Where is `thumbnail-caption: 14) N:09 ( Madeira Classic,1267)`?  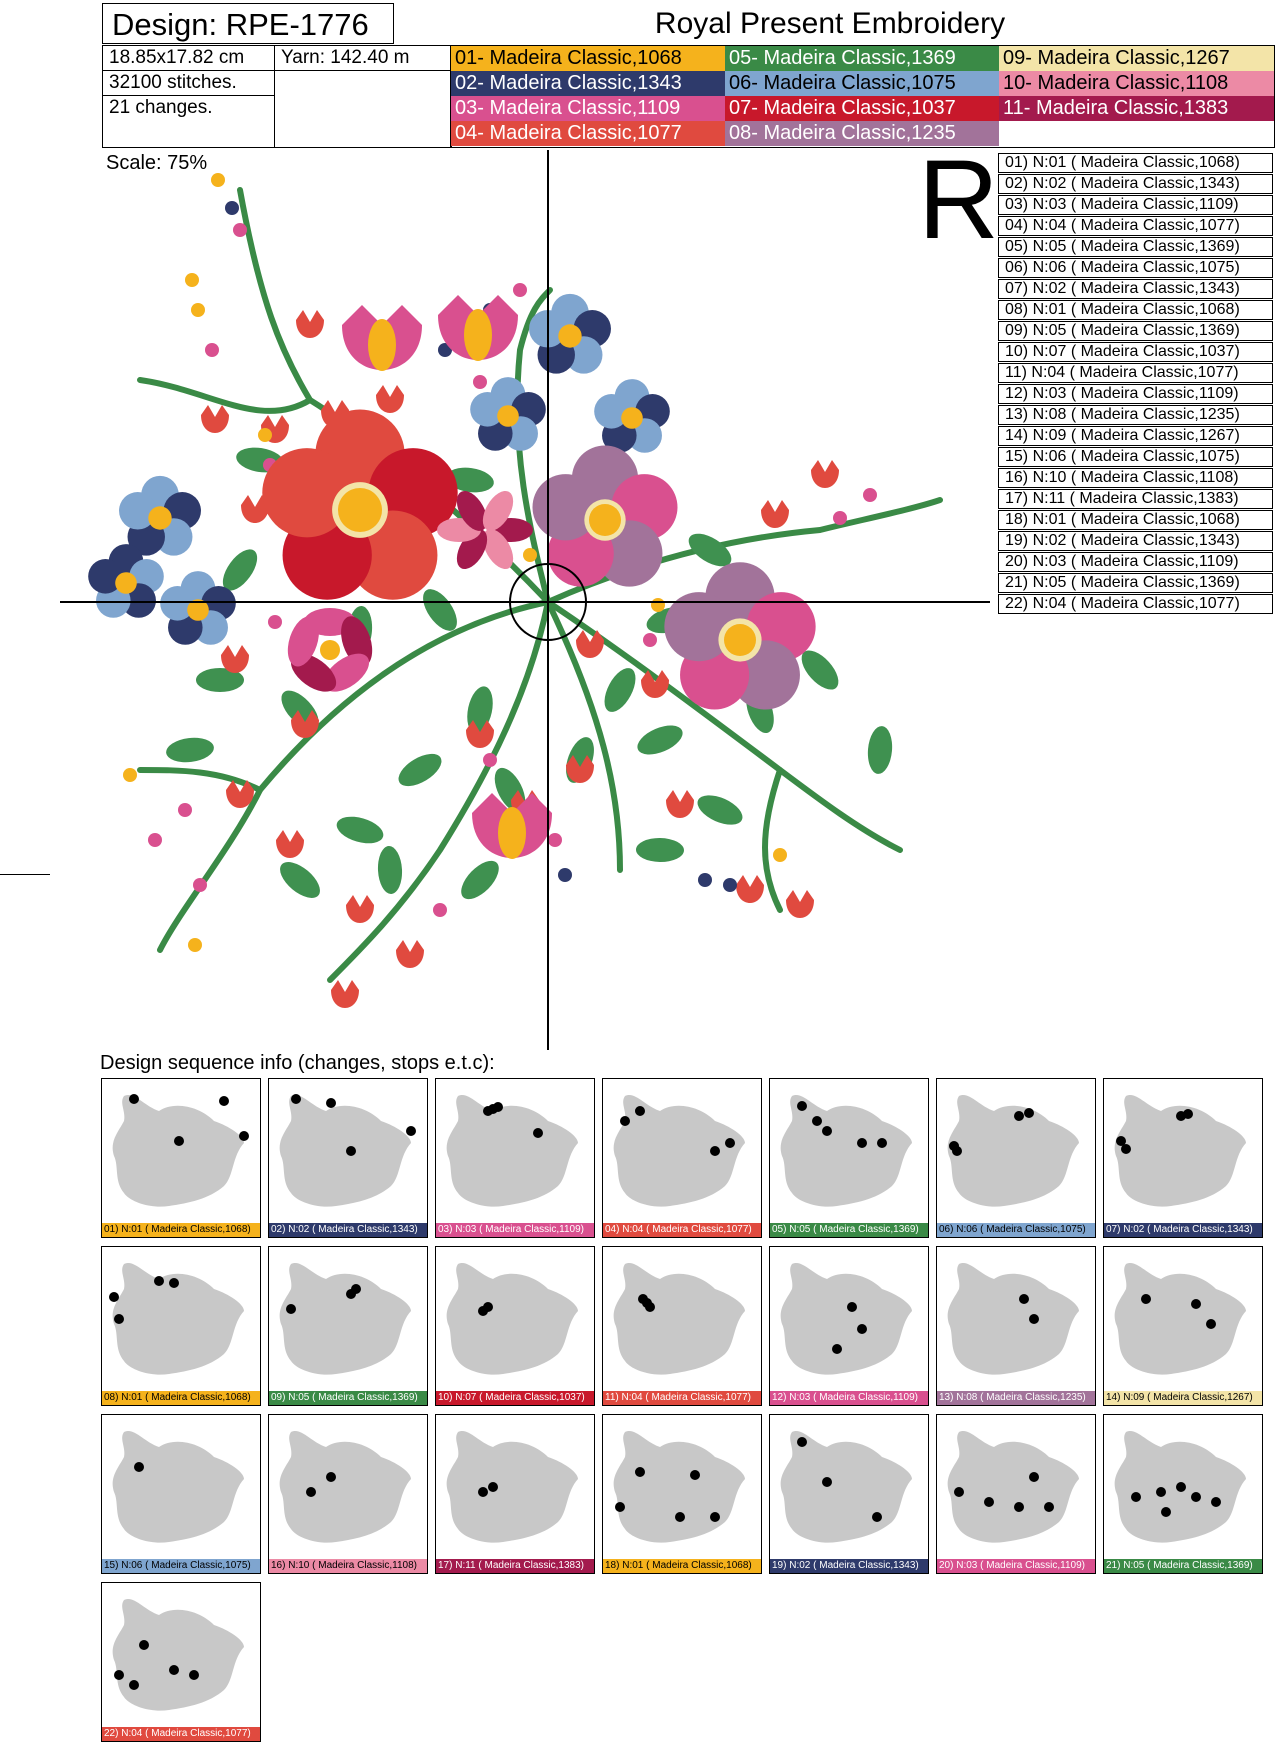 thumbnail-caption: 14) N:09 ( Madeira Classic,1267) is located at coordinates (1183, 1398).